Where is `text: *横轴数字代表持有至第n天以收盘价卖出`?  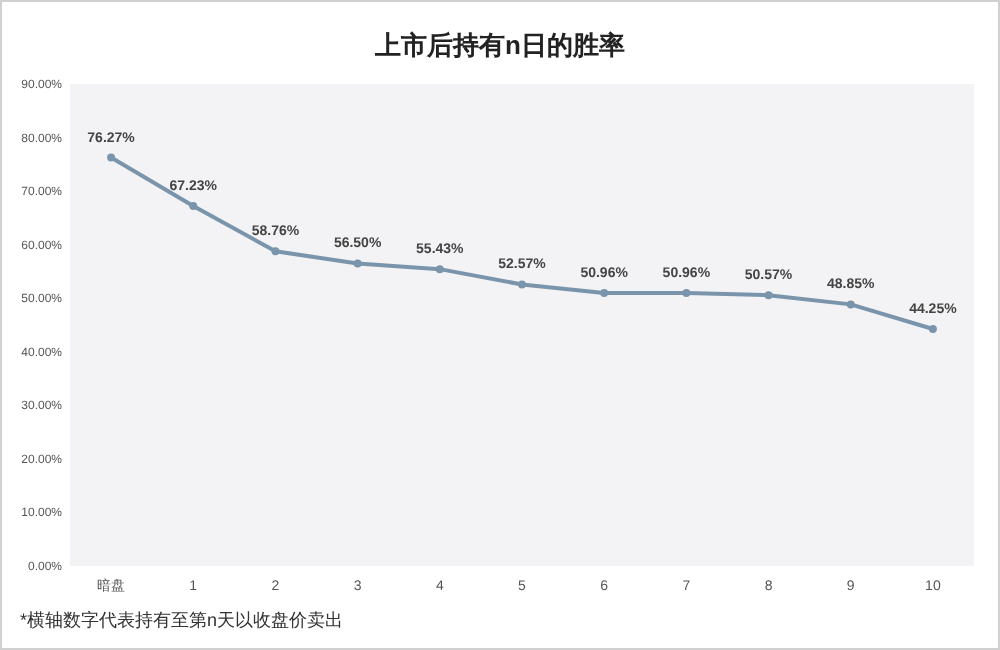 text: *横轴数字代表持有至第n天以收盘价卖出 is located at coordinates (182, 620).